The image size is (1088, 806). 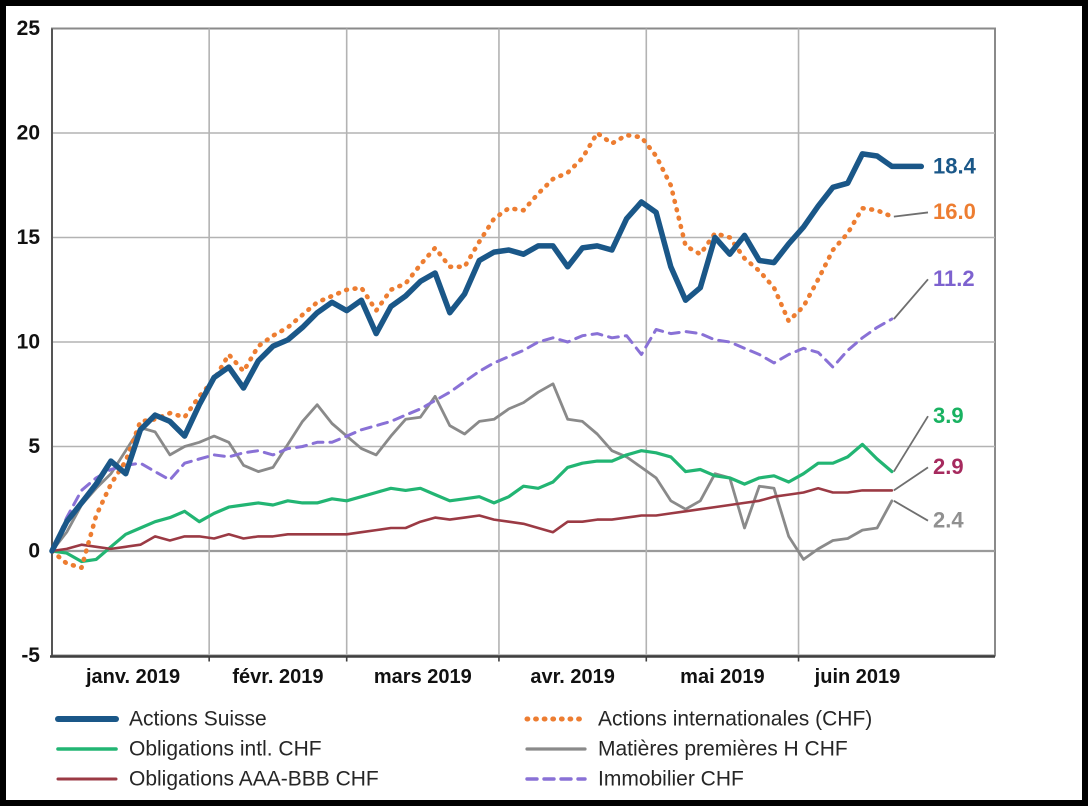 I want to click on x-axis-month-label: févr. 2019, so click(x=277, y=677).